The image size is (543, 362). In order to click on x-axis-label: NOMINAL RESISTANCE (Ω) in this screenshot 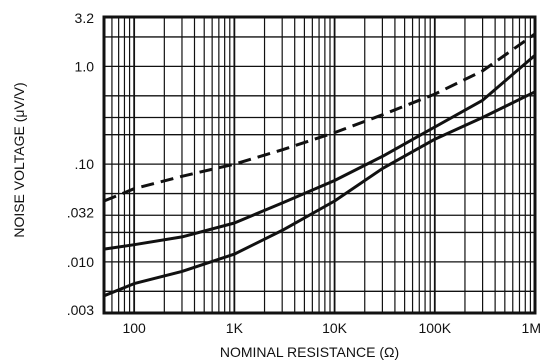, I will do `click(309, 352)`.